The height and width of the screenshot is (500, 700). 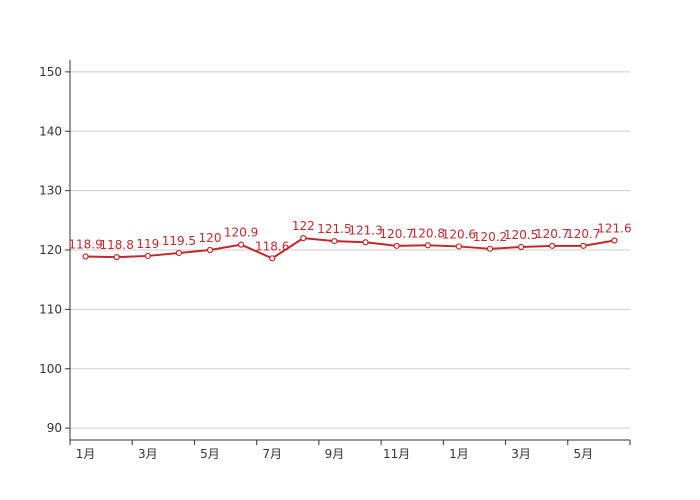 I want to click on y-tick-label: 150, so click(x=50, y=72).